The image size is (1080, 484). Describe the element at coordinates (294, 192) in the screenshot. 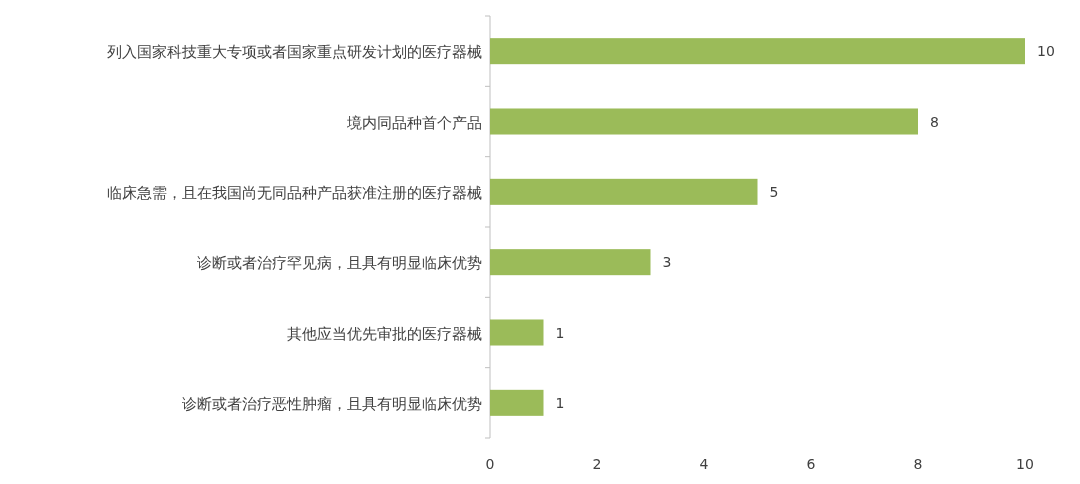

I see `y-tick-label: 临床急需，且在我国尚无同品种产品获准注册的医疗器械` at that location.